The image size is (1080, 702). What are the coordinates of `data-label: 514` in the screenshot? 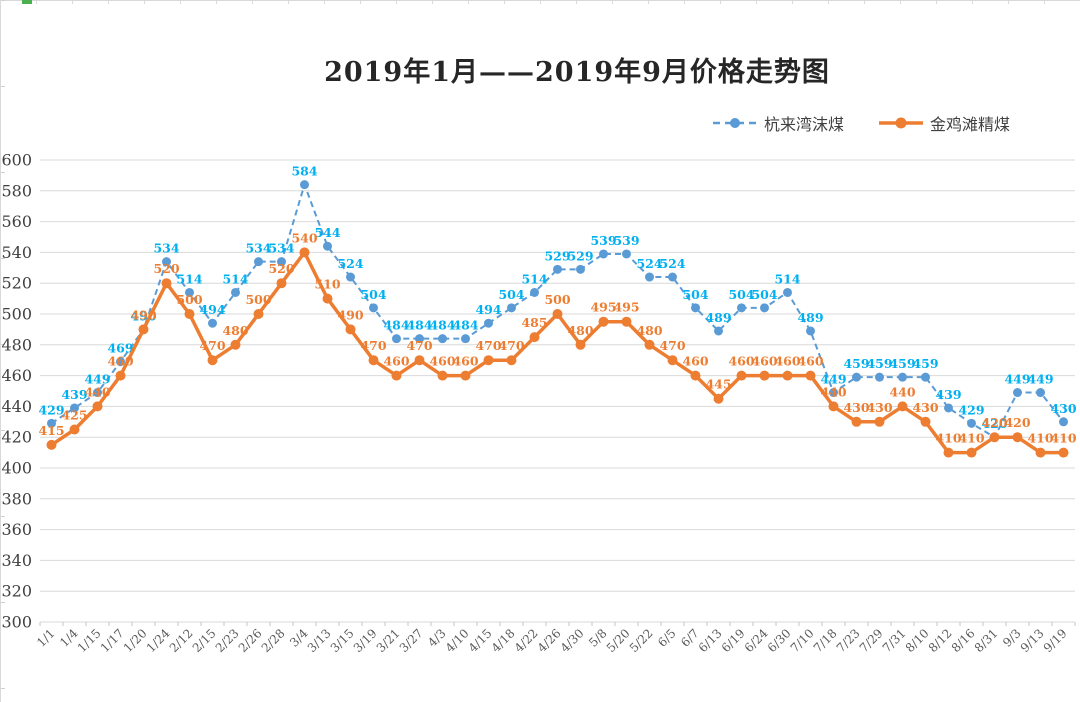 It's located at (787, 278).